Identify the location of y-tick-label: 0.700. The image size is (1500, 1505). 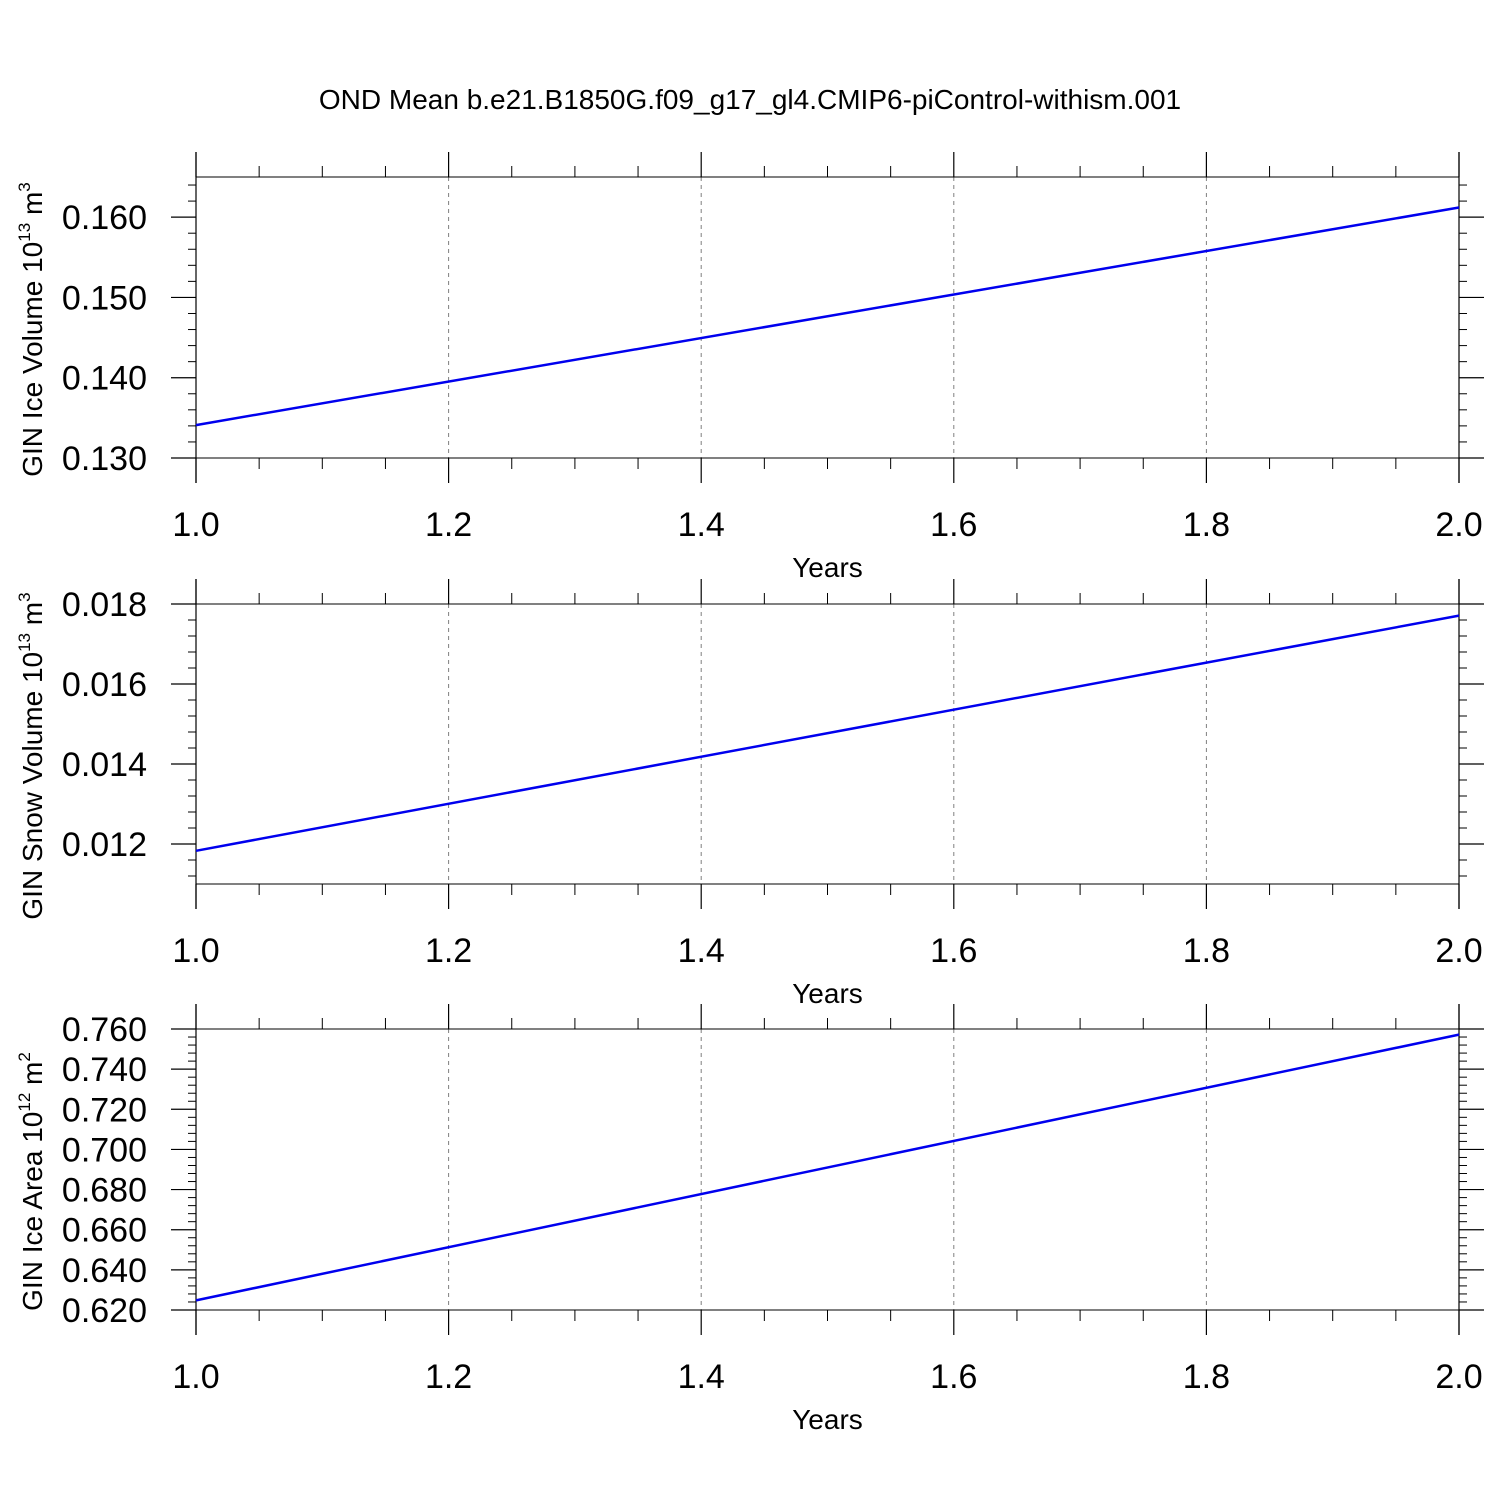
(104, 1150).